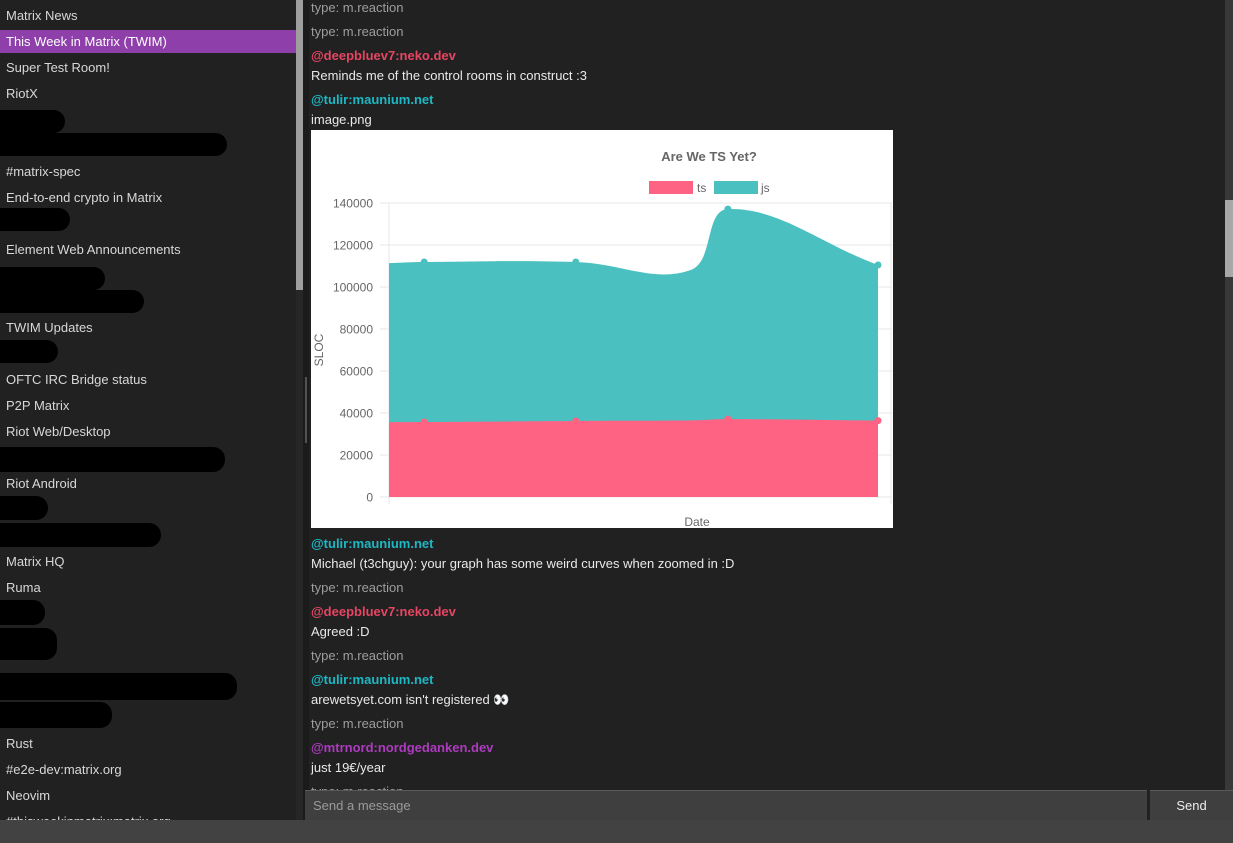 This screenshot has width=1233, height=843. What do you see at coordinates (41, 483) in the screenshot?
I see `sidebar-room: Riot Android` at bounding box center [41, 483].